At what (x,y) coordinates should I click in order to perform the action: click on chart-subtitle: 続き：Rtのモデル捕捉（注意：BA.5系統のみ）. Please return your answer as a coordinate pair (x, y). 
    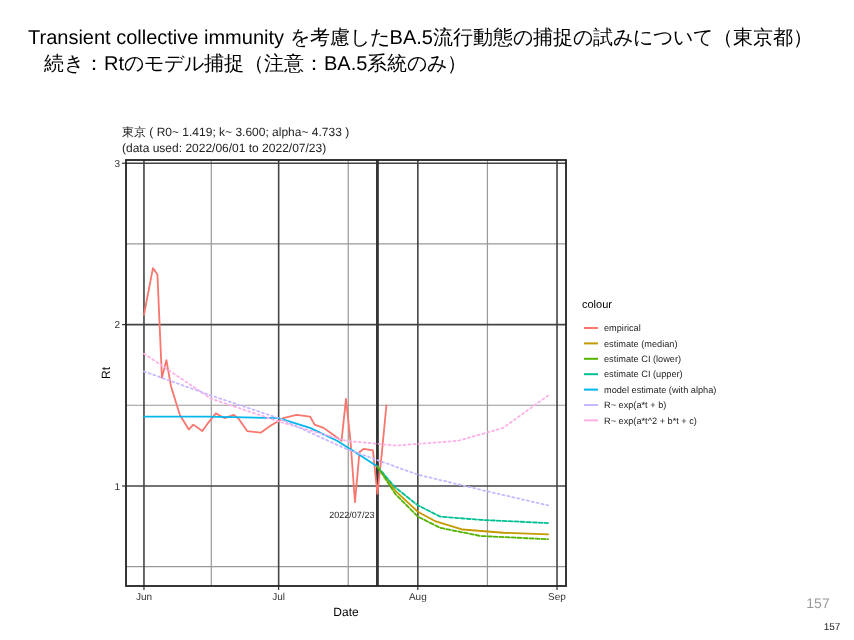
    Looking at the image, I should click on (255, 64).